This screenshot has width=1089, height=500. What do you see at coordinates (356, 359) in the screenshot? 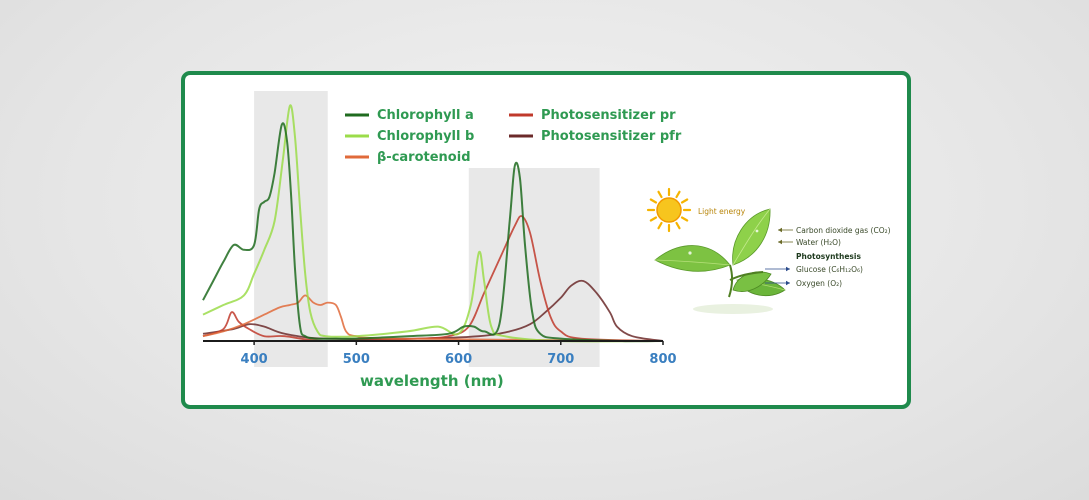
I see `x-tick-label: 500` at bounding box center [356, 359].